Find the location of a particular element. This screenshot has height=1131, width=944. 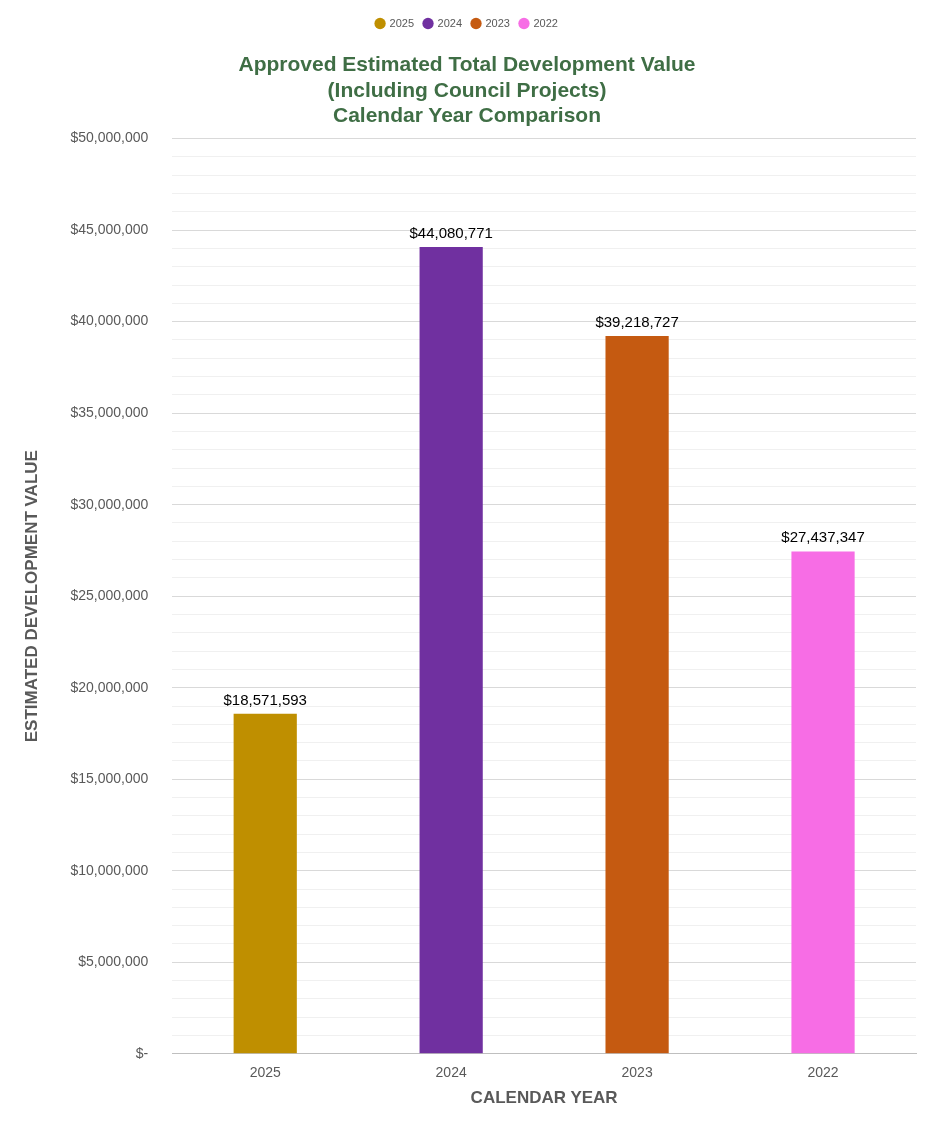

data-label: $44,080,771 is located at coordinates (451, 232).